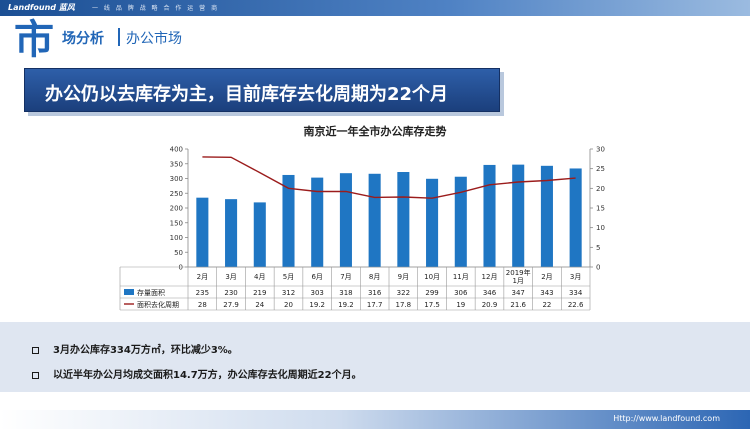 The height and width of the screenshot is (429, 750). Describe the element at coordinates (374, 277) in the screenshot. I see `x-tick-label: 8月` at that location.